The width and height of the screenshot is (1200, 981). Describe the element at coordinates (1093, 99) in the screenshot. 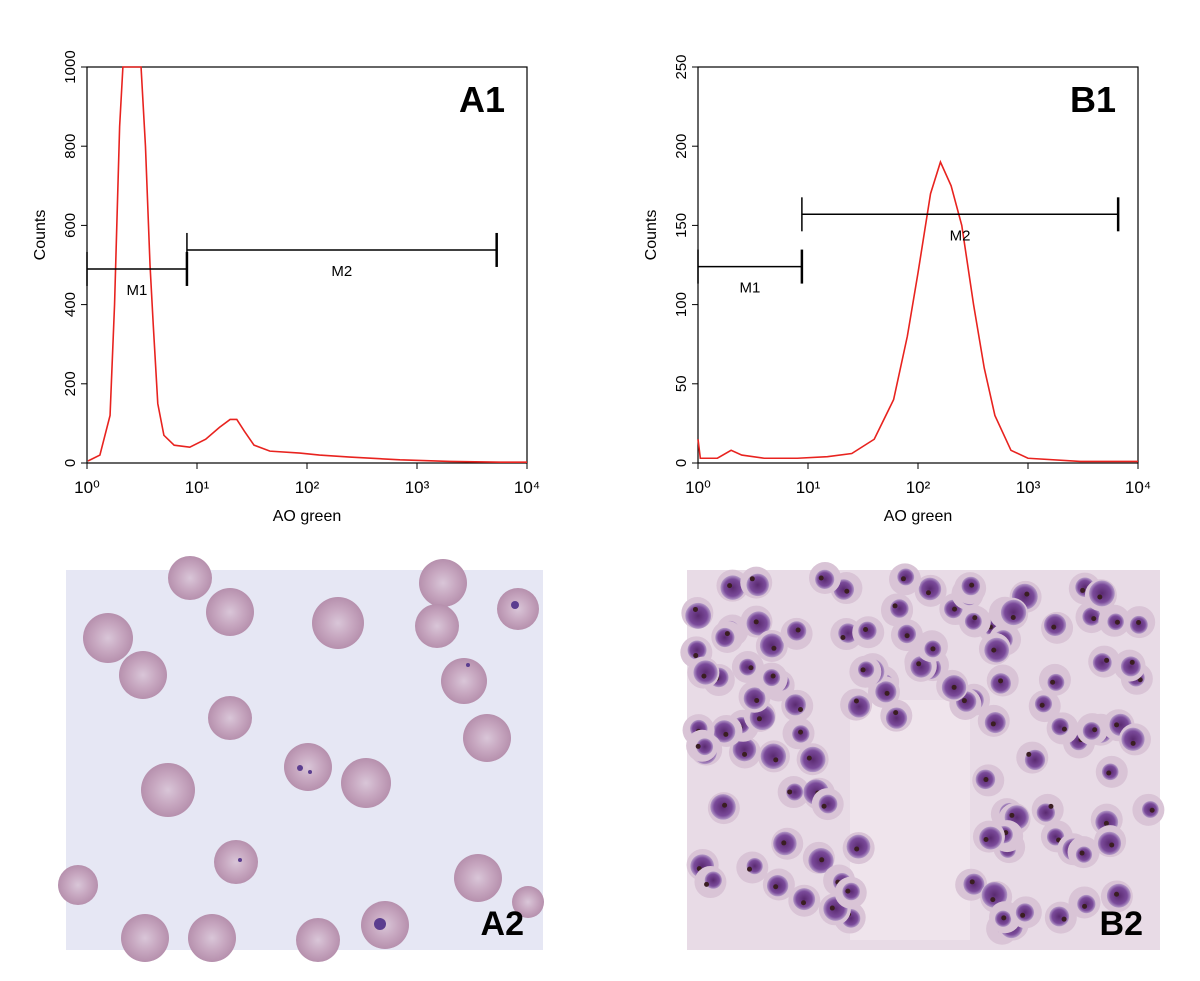

I see `chart-title: B1` at that location.